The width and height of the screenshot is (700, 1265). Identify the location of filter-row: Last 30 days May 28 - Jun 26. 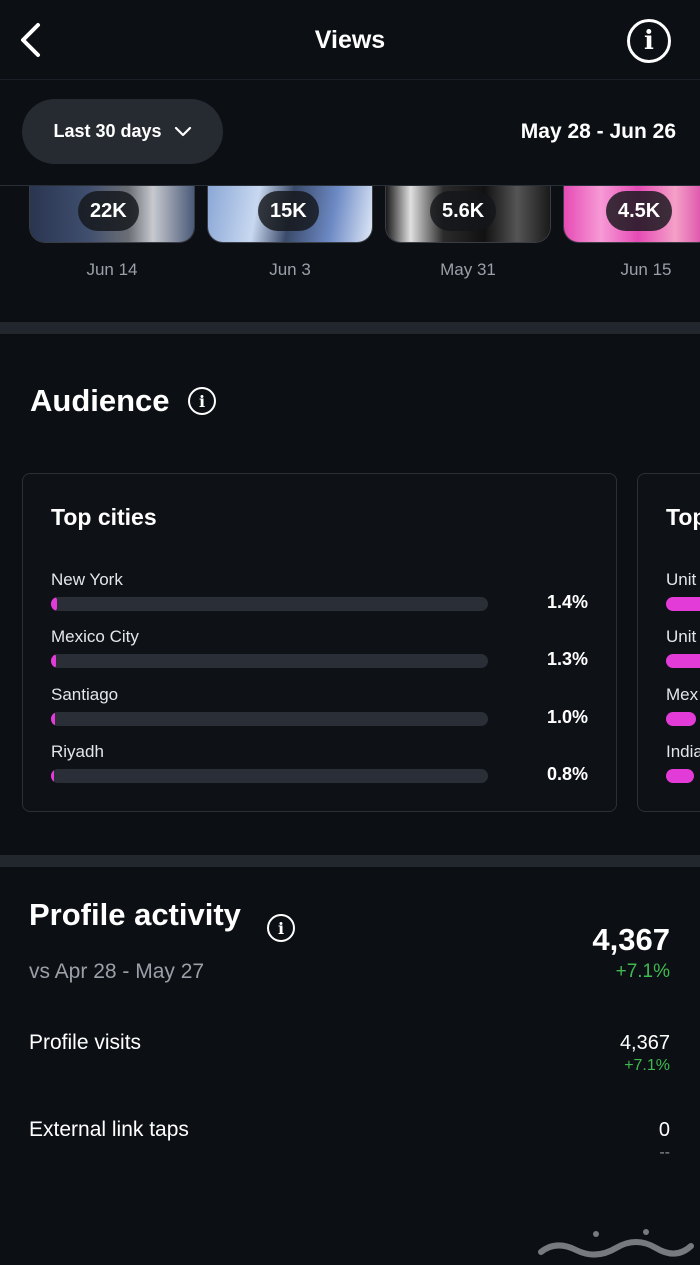
(350, 133).